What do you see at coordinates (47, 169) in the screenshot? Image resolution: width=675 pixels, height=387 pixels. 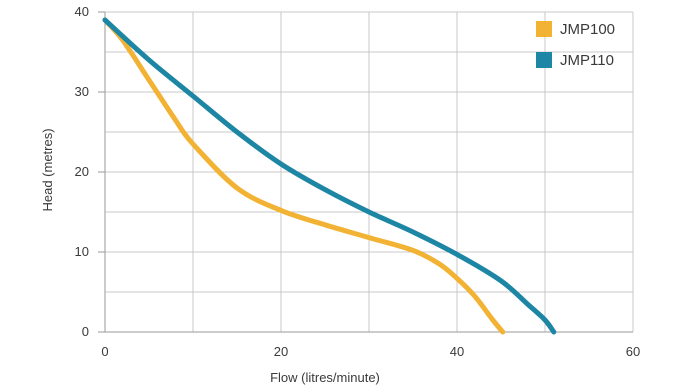 I see `y-axis-title: Head (metres)` at bounding box center [47, 169].